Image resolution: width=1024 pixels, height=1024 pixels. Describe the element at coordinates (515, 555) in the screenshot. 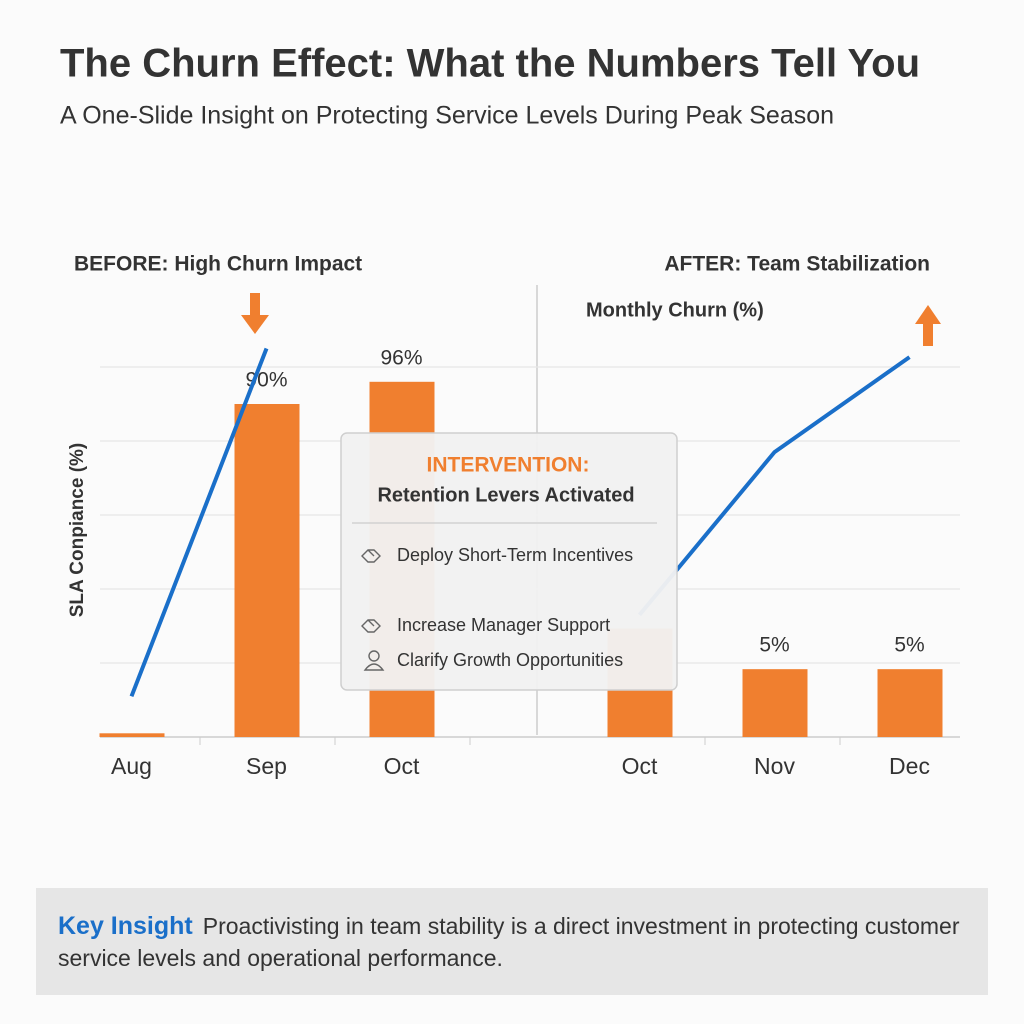

I see `intervention-item: Deploy Short-Term Incentives` at that location.